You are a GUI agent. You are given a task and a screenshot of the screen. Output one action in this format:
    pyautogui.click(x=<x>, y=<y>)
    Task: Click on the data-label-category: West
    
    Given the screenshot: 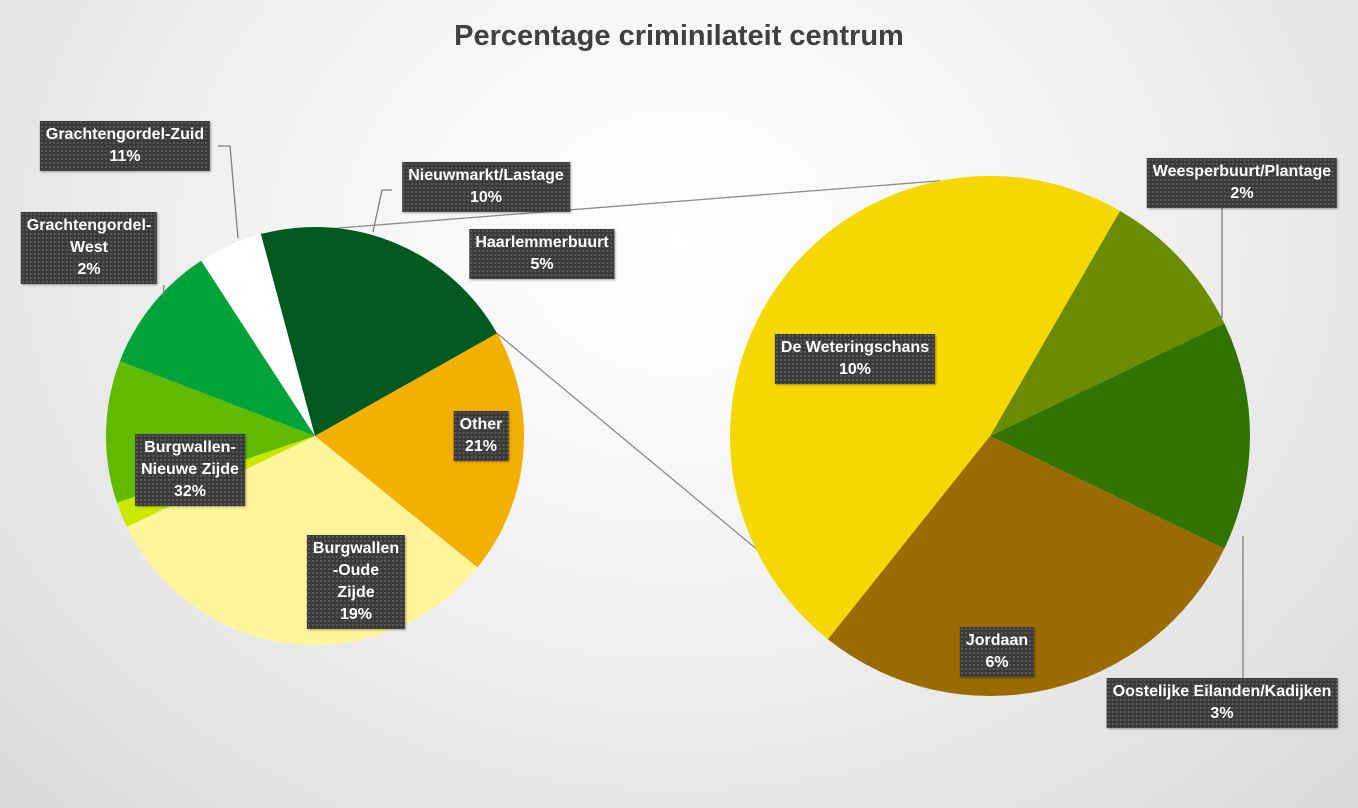 What is the action you would take?
    pyautogui.click(x=89, y=247)
    